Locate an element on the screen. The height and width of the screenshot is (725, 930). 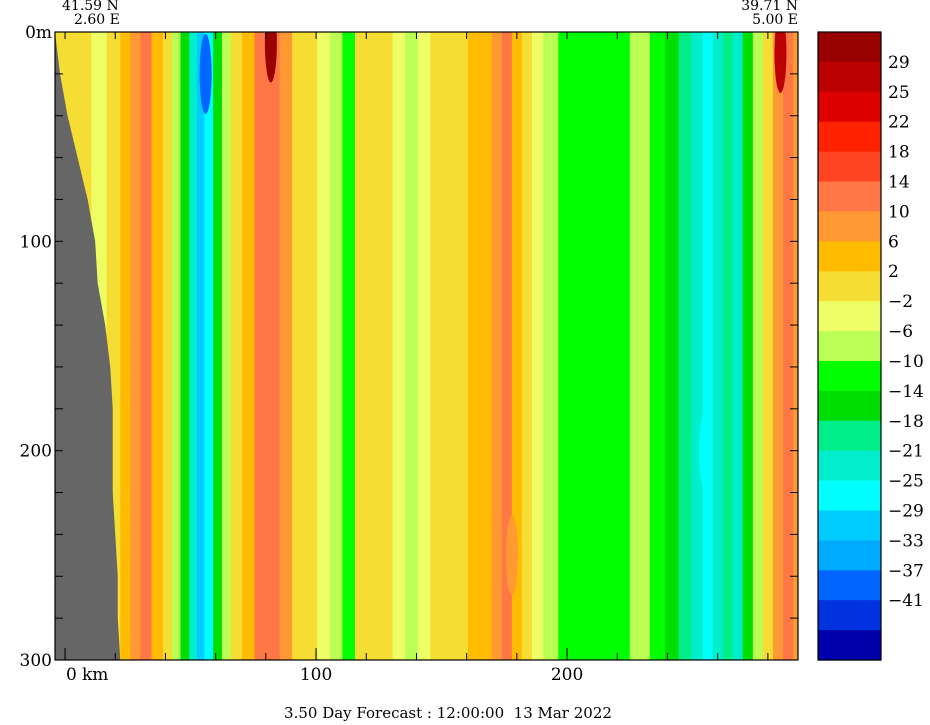
colorbar-label: 6 is located at coordinates (893, 242).